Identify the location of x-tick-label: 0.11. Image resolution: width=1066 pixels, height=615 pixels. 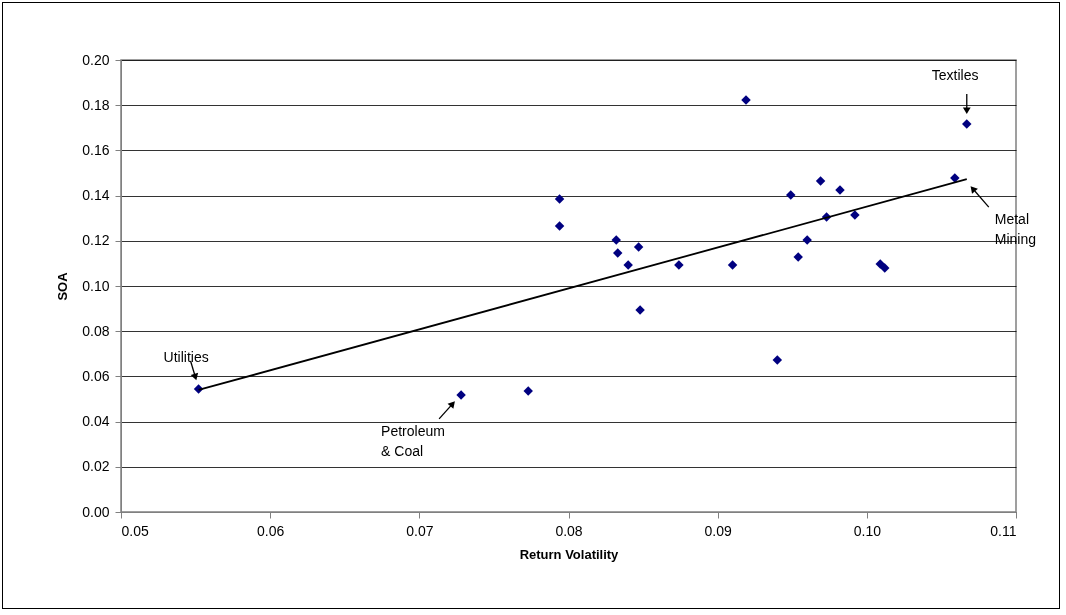
(1003, 530).